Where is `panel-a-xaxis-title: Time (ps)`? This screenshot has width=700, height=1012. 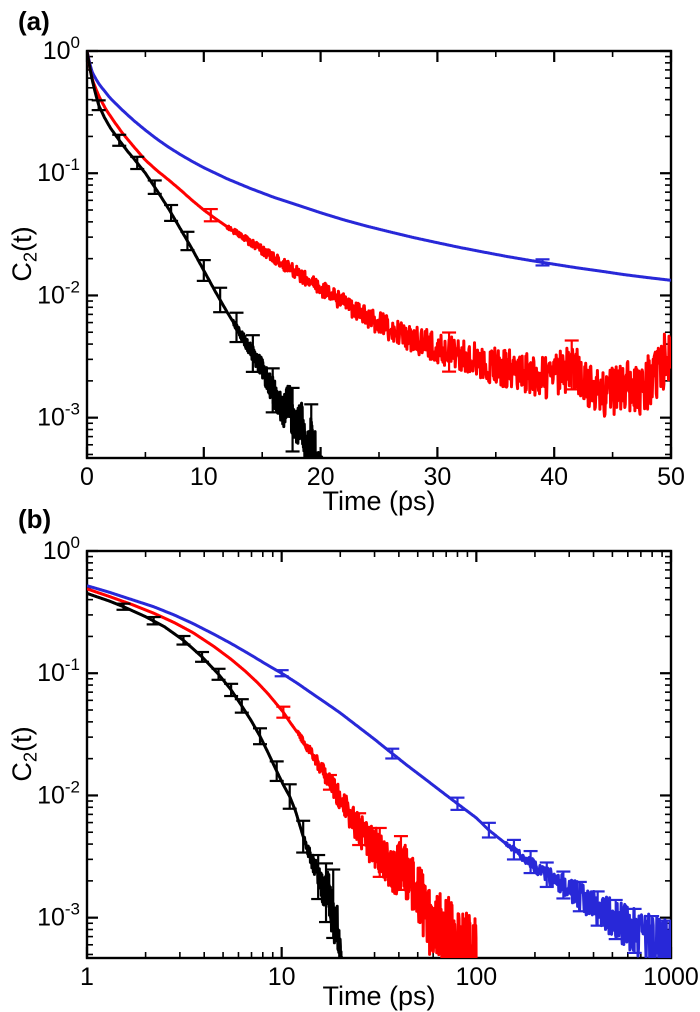 panel-a-xaxis-title: Time (ps) is located at coordinates (379, 501).